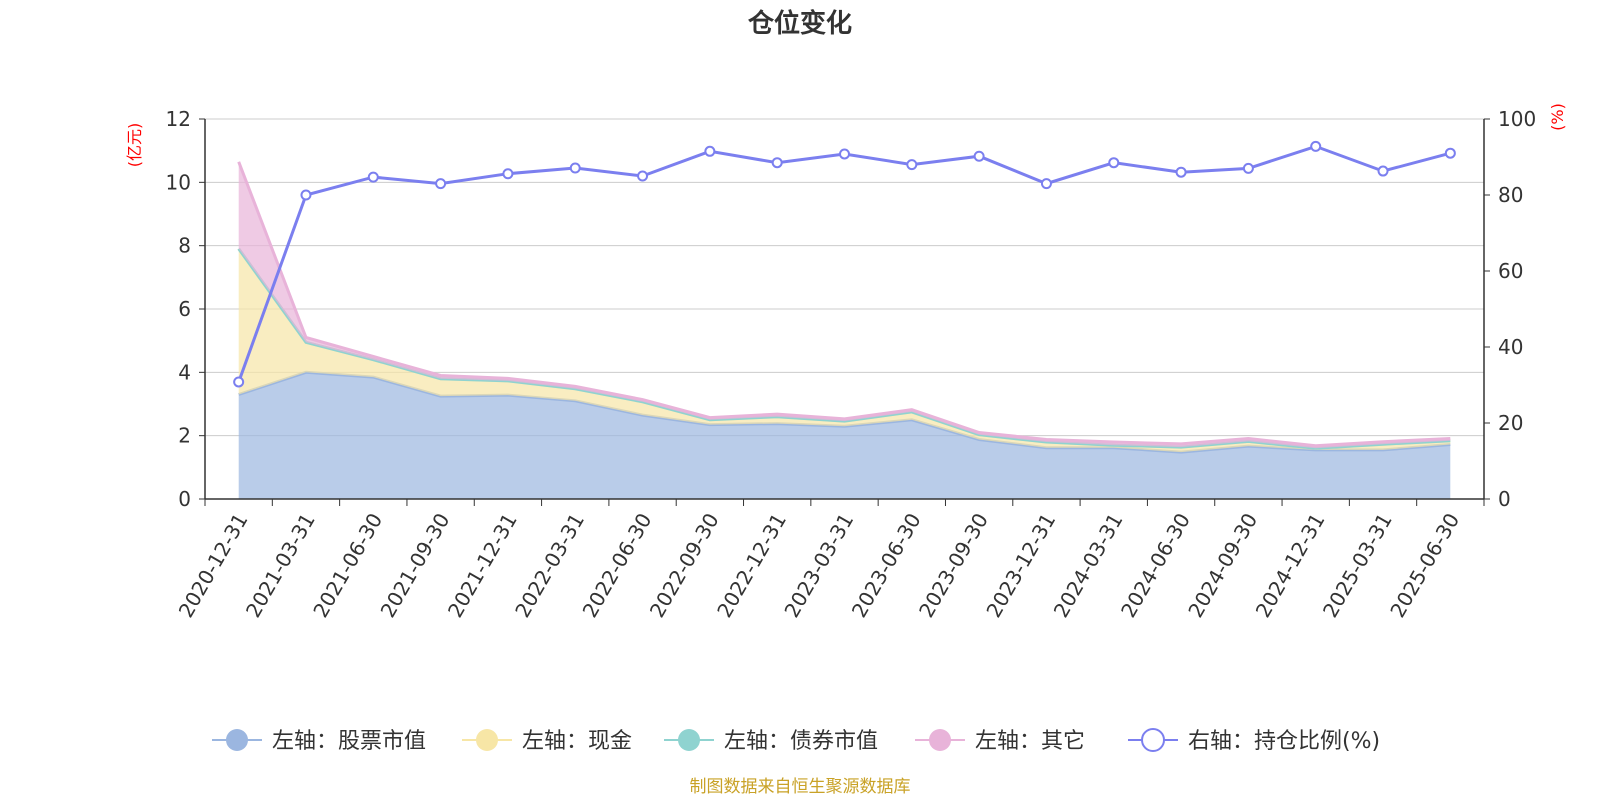  Describe the element at coordinates (184, 309) in the screenshot. I see `left-tick-label: 6` at that location.